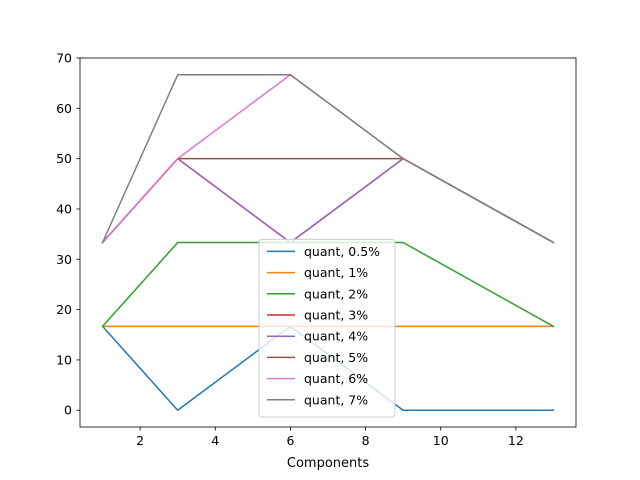 Image resolution: width=640 pixels, height=480 pixels. Describe the element at coordinates (336, 293) in the screenshot. I see `legend-entry-label: quant, 2%` at that location.